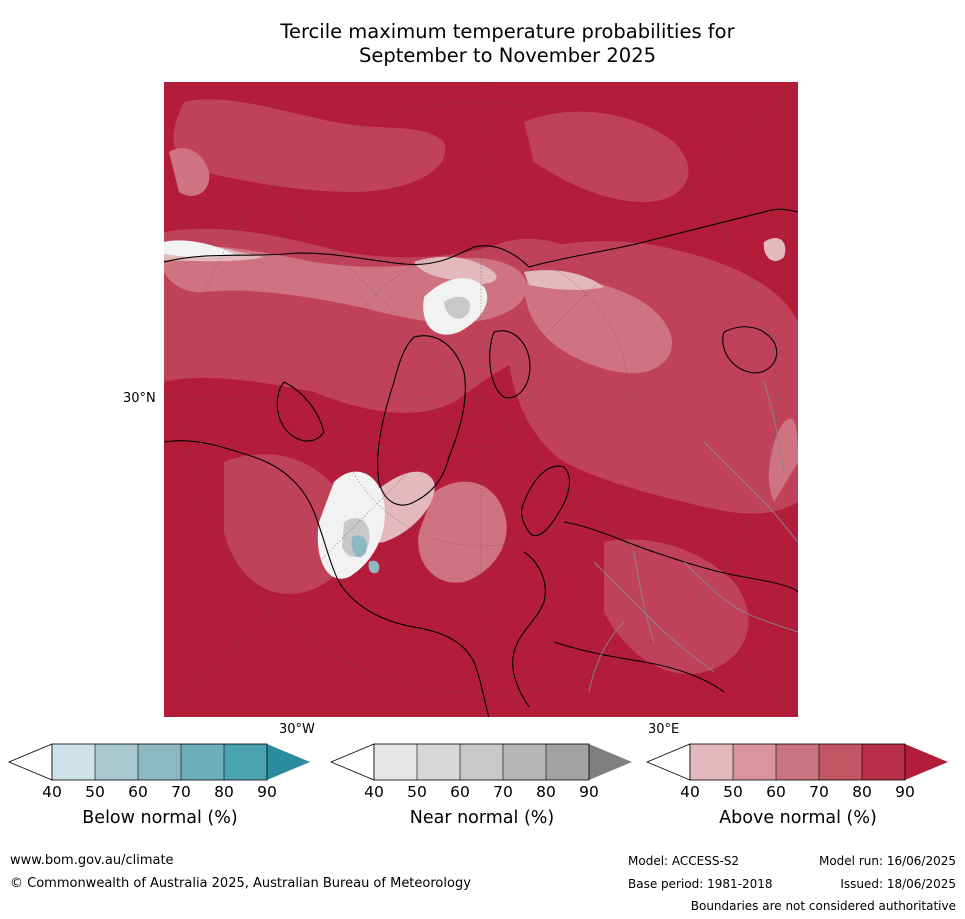  What do you see at coordinates (507, 55) in the screenshot?
I see `title-line-2: September to November 2025` at bounding box center [507, 55].